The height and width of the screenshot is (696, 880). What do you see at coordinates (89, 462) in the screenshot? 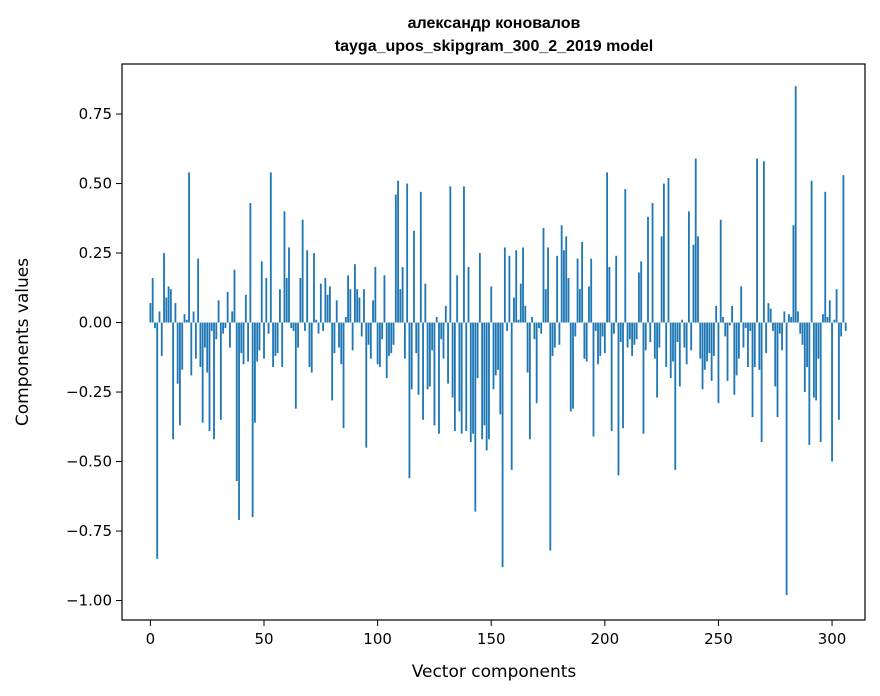
I see `y-tick-label: −0.50` at bounding box center [89, 462].